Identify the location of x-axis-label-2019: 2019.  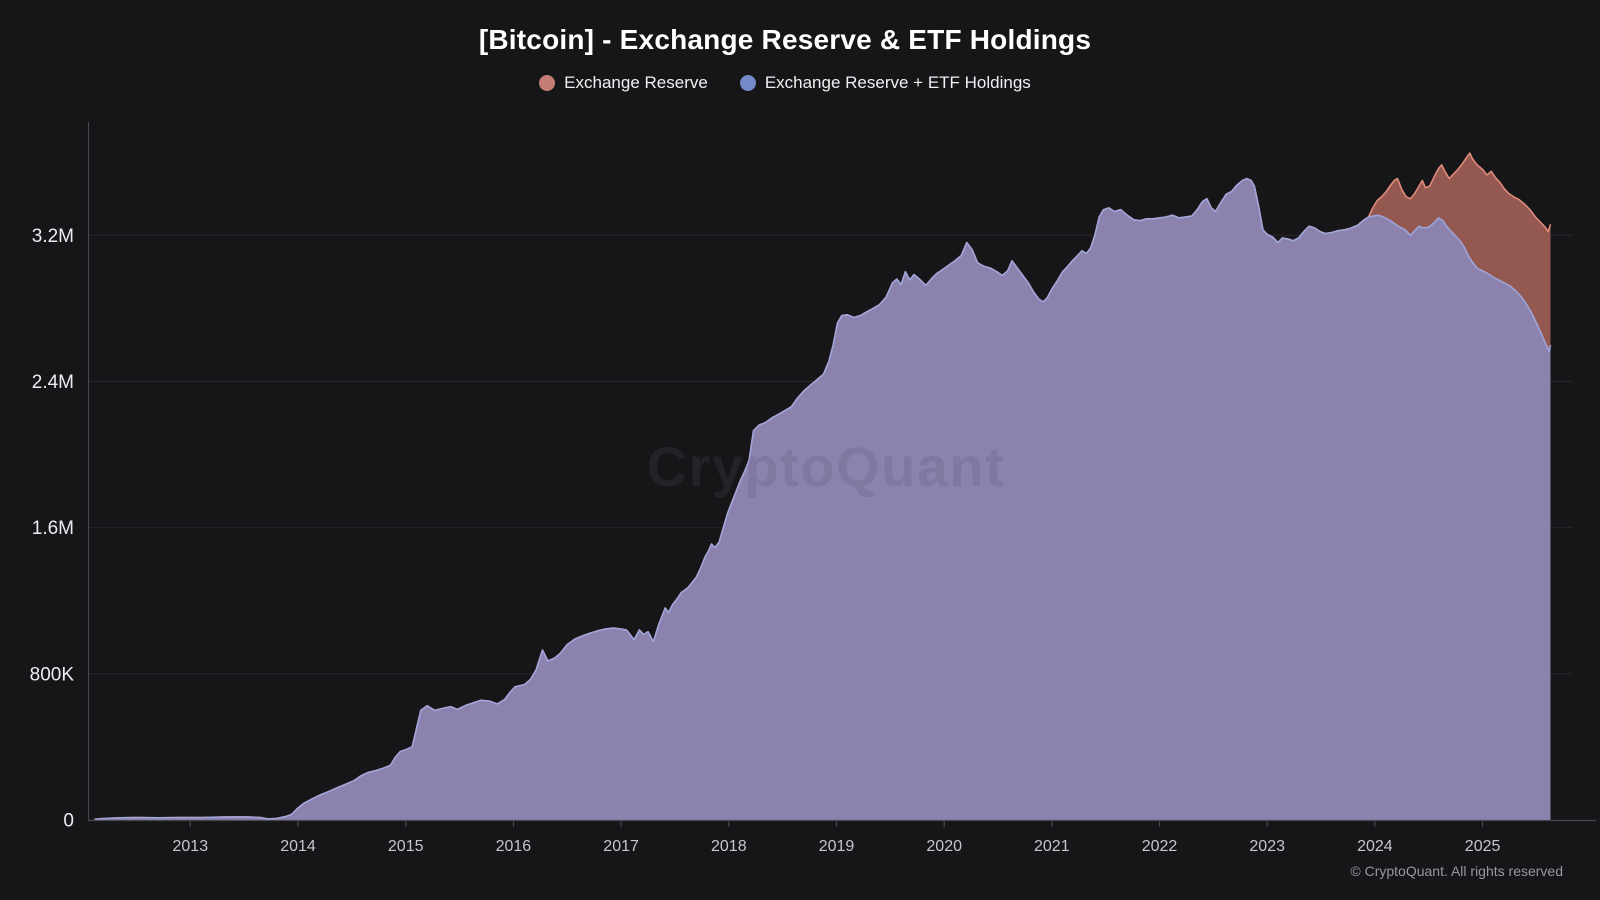
(837, 846).